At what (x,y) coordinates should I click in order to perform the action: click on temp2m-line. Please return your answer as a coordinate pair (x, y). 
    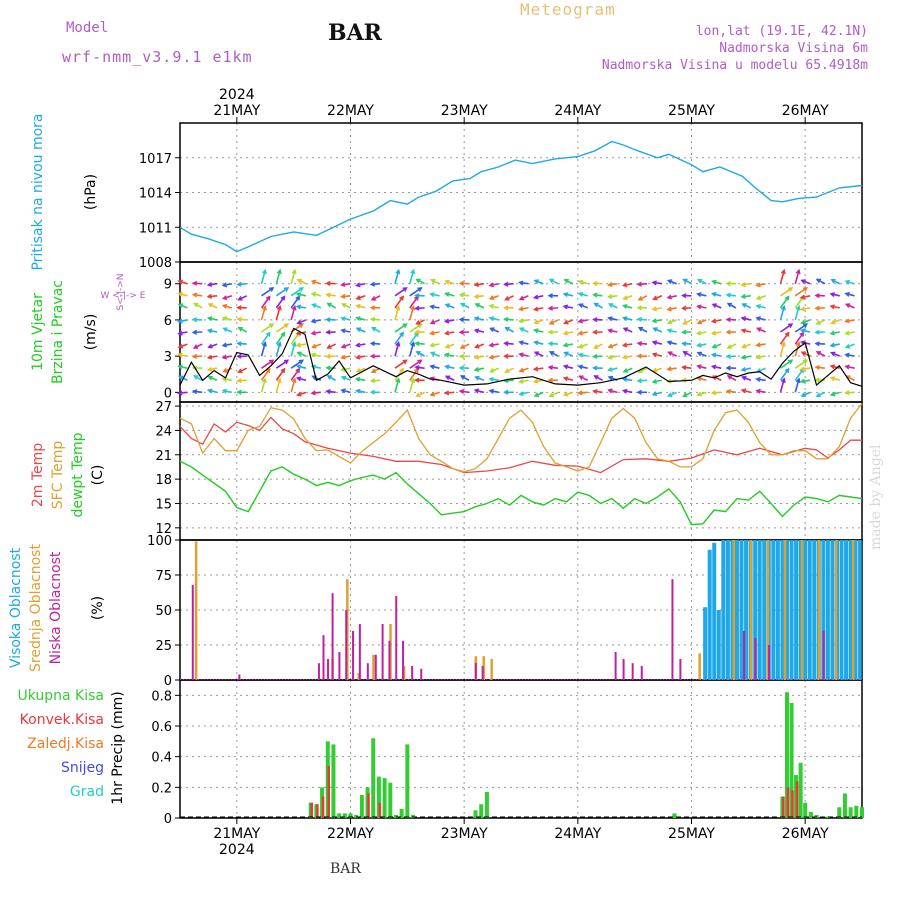
    Looking at the image, I should click on (520, 445).